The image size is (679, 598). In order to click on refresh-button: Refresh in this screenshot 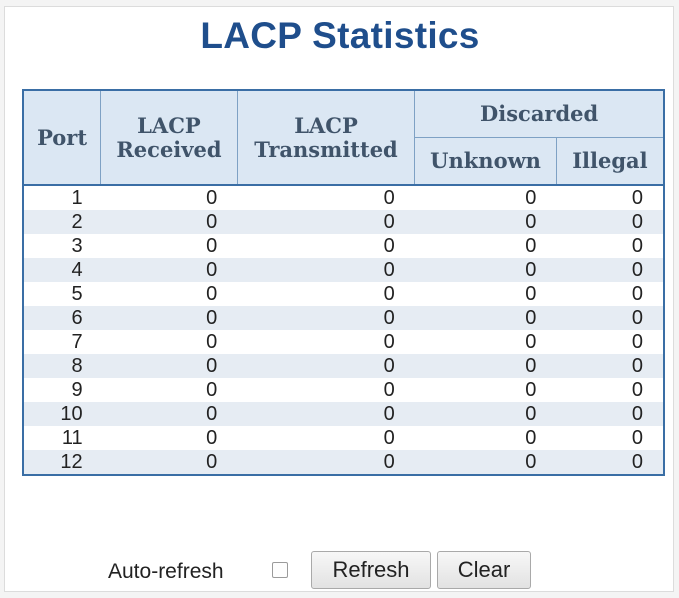, I will do `click(371, 570)`.